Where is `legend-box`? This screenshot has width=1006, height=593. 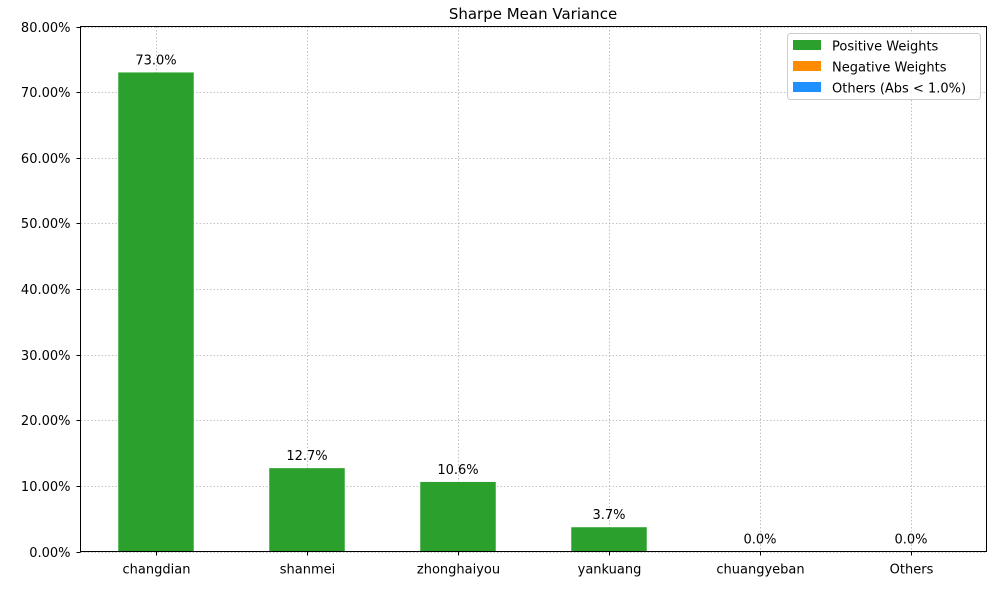 legend-box is located at coordinates (884, 66).